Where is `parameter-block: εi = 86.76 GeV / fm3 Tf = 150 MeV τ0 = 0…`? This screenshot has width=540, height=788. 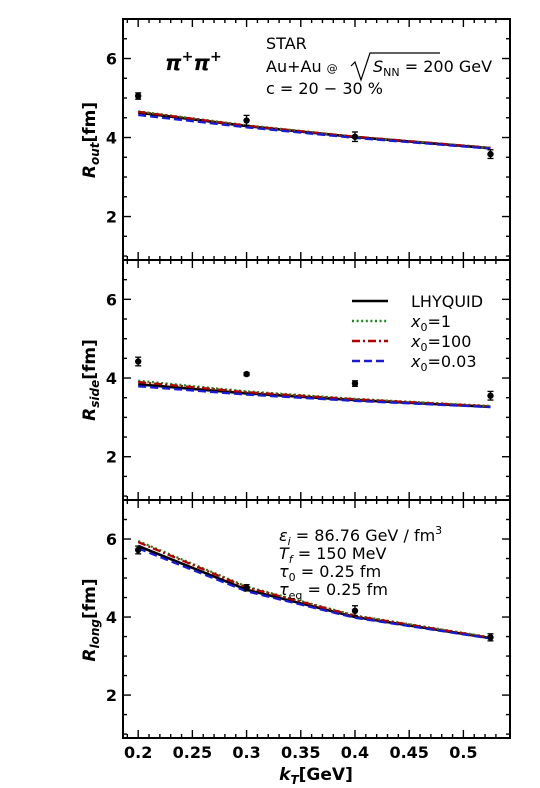
parameter-block: εi = 86.76 GeV / fm3 Tf = 150 MeV τ0 = 0… is located at coordinates (360, 563).